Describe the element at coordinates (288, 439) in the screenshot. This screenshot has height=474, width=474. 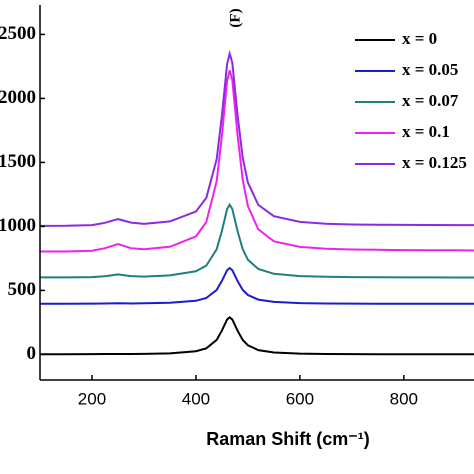
I see `x-axis-label: Raman Shift (cm⁻¹)` at that location.